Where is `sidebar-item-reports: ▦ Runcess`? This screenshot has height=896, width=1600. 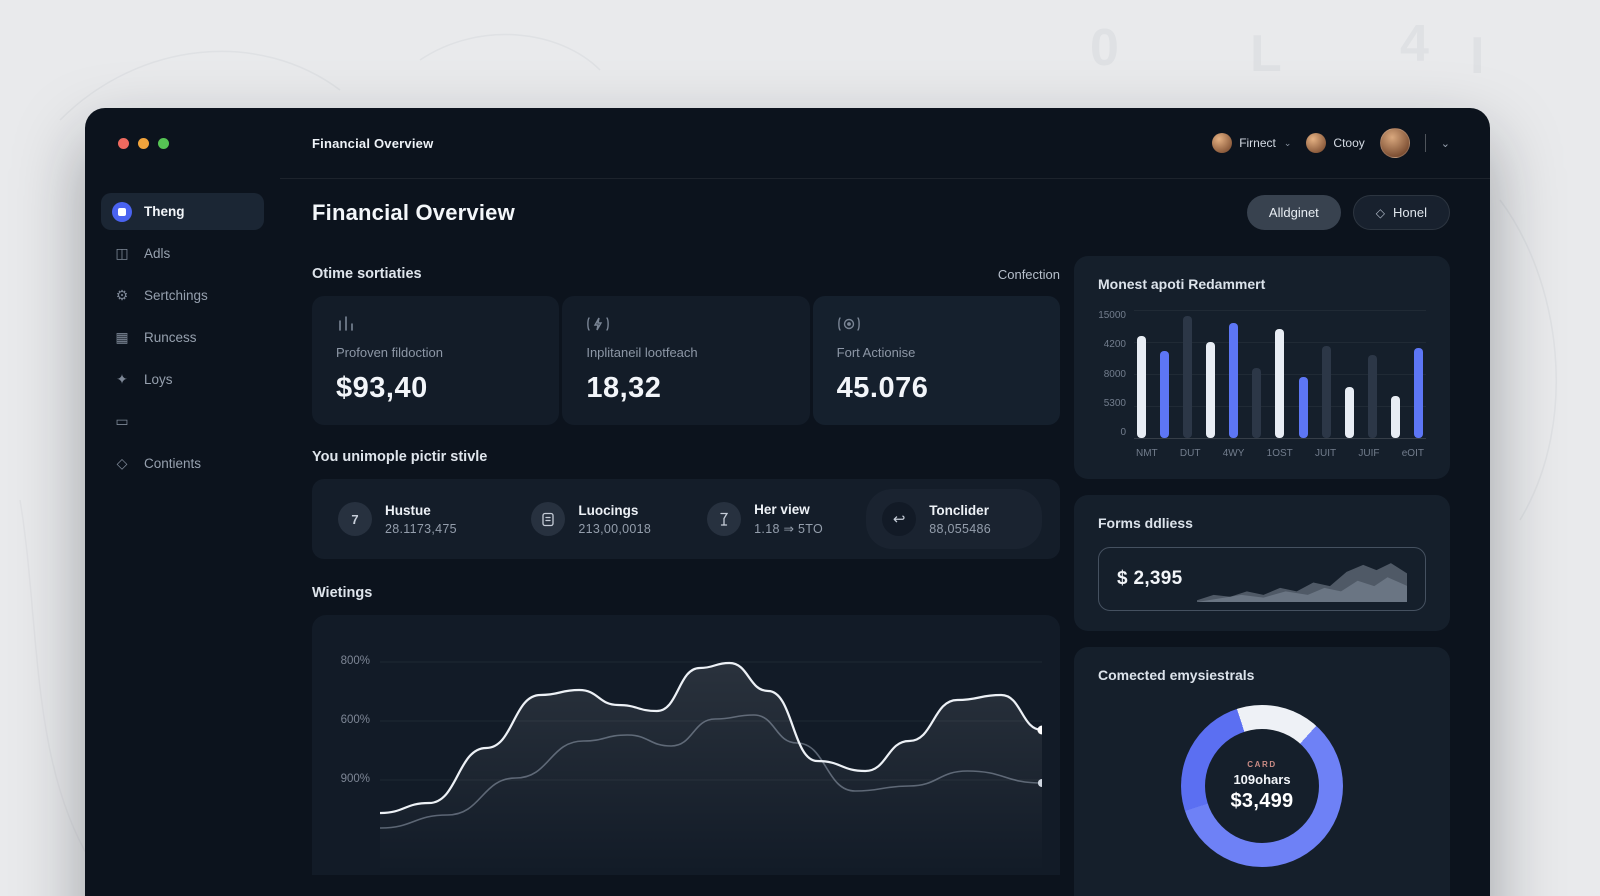
sidebar-item-reports: ▦ Runcess is located at coordinates (182, 337).